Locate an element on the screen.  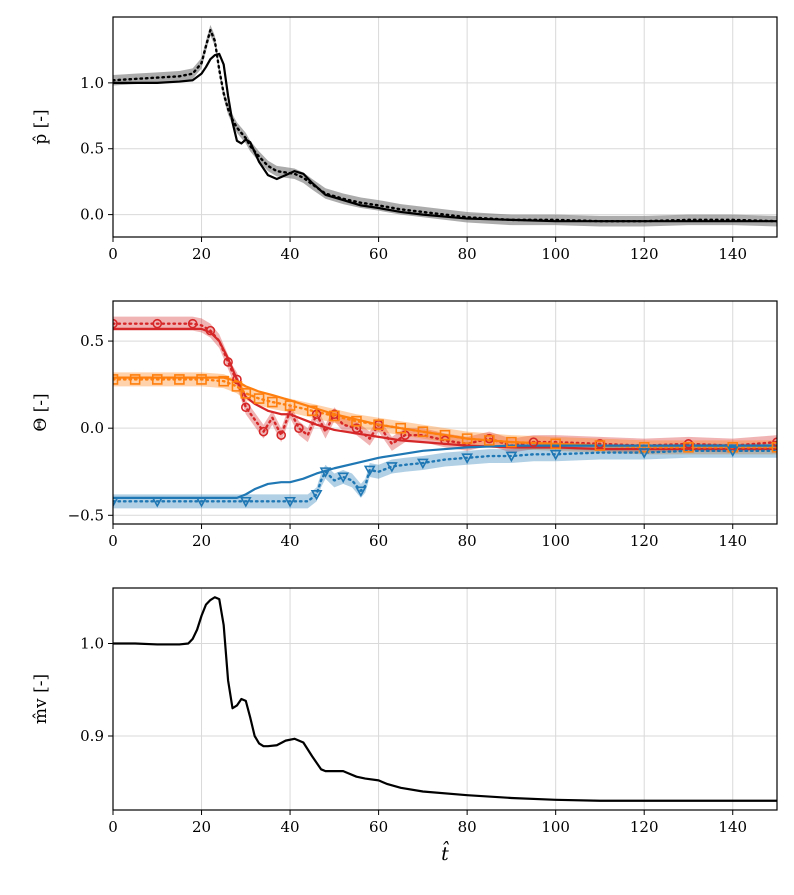
red-model-line is located at coordinates (445, 389).